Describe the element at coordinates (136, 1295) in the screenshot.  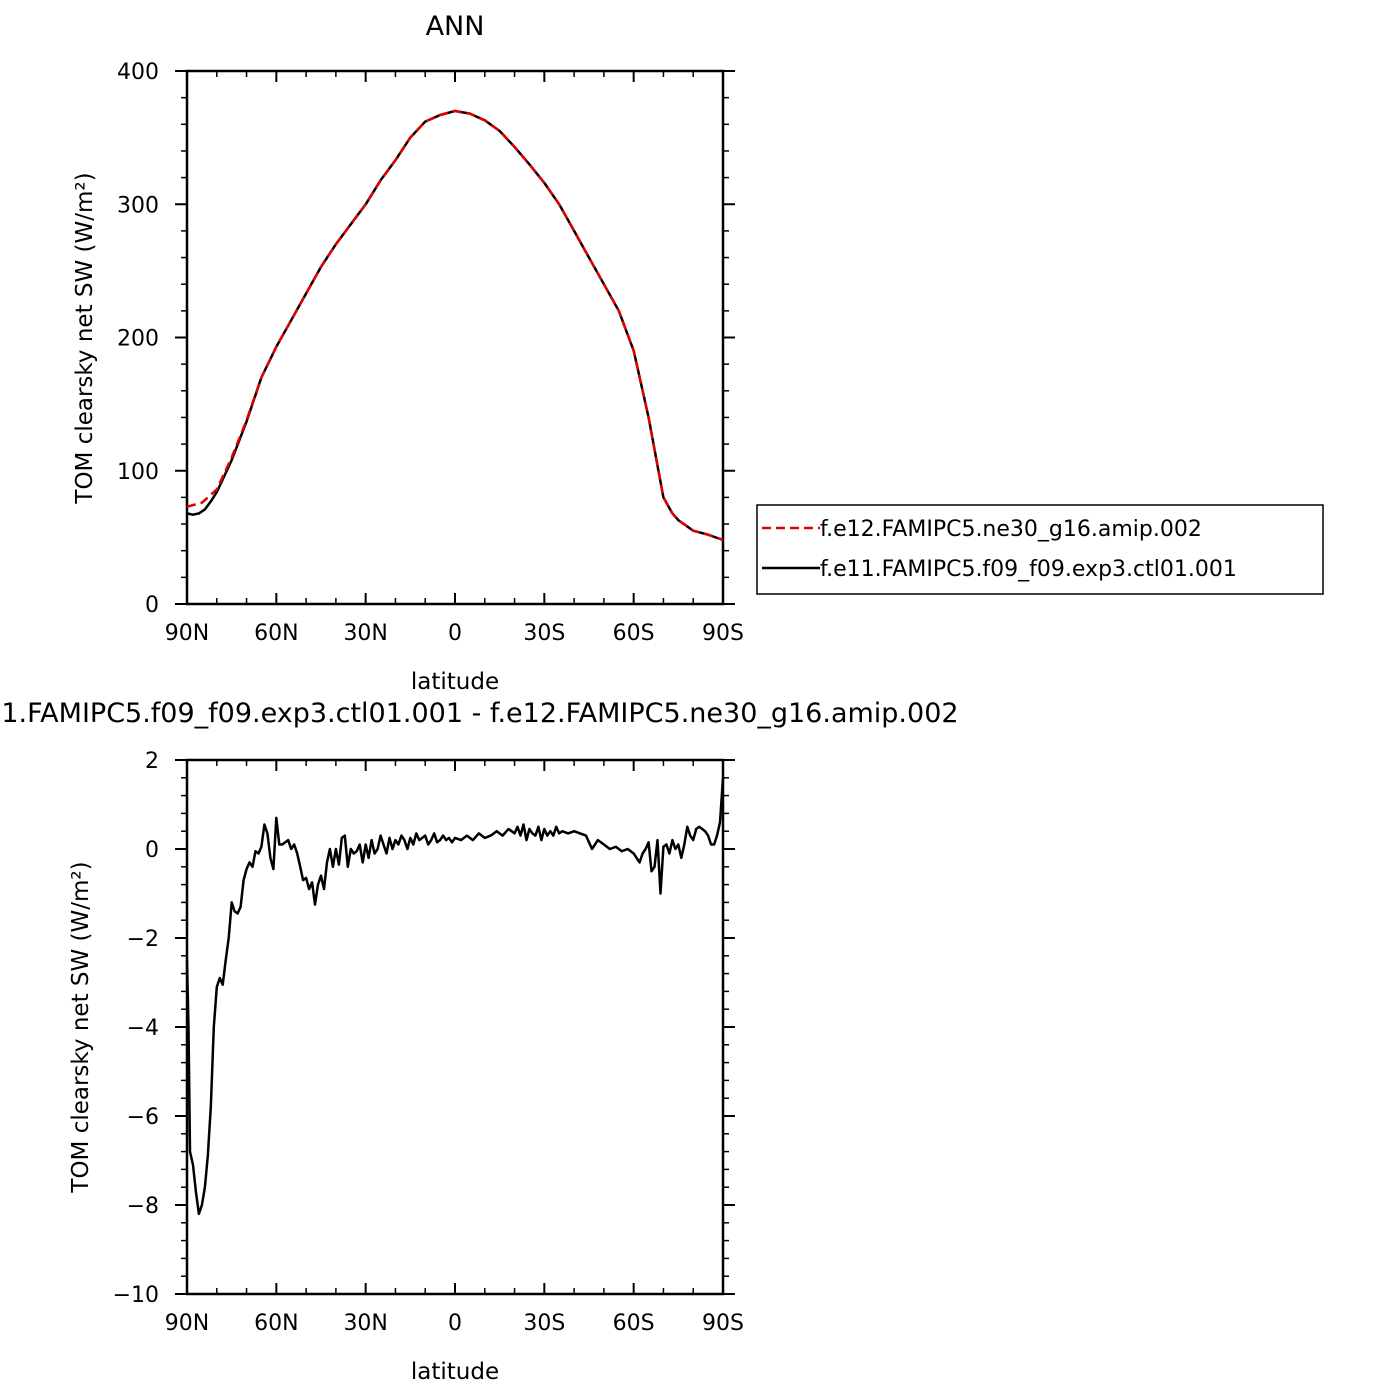
I see `y-tick-label: −10` at that location.